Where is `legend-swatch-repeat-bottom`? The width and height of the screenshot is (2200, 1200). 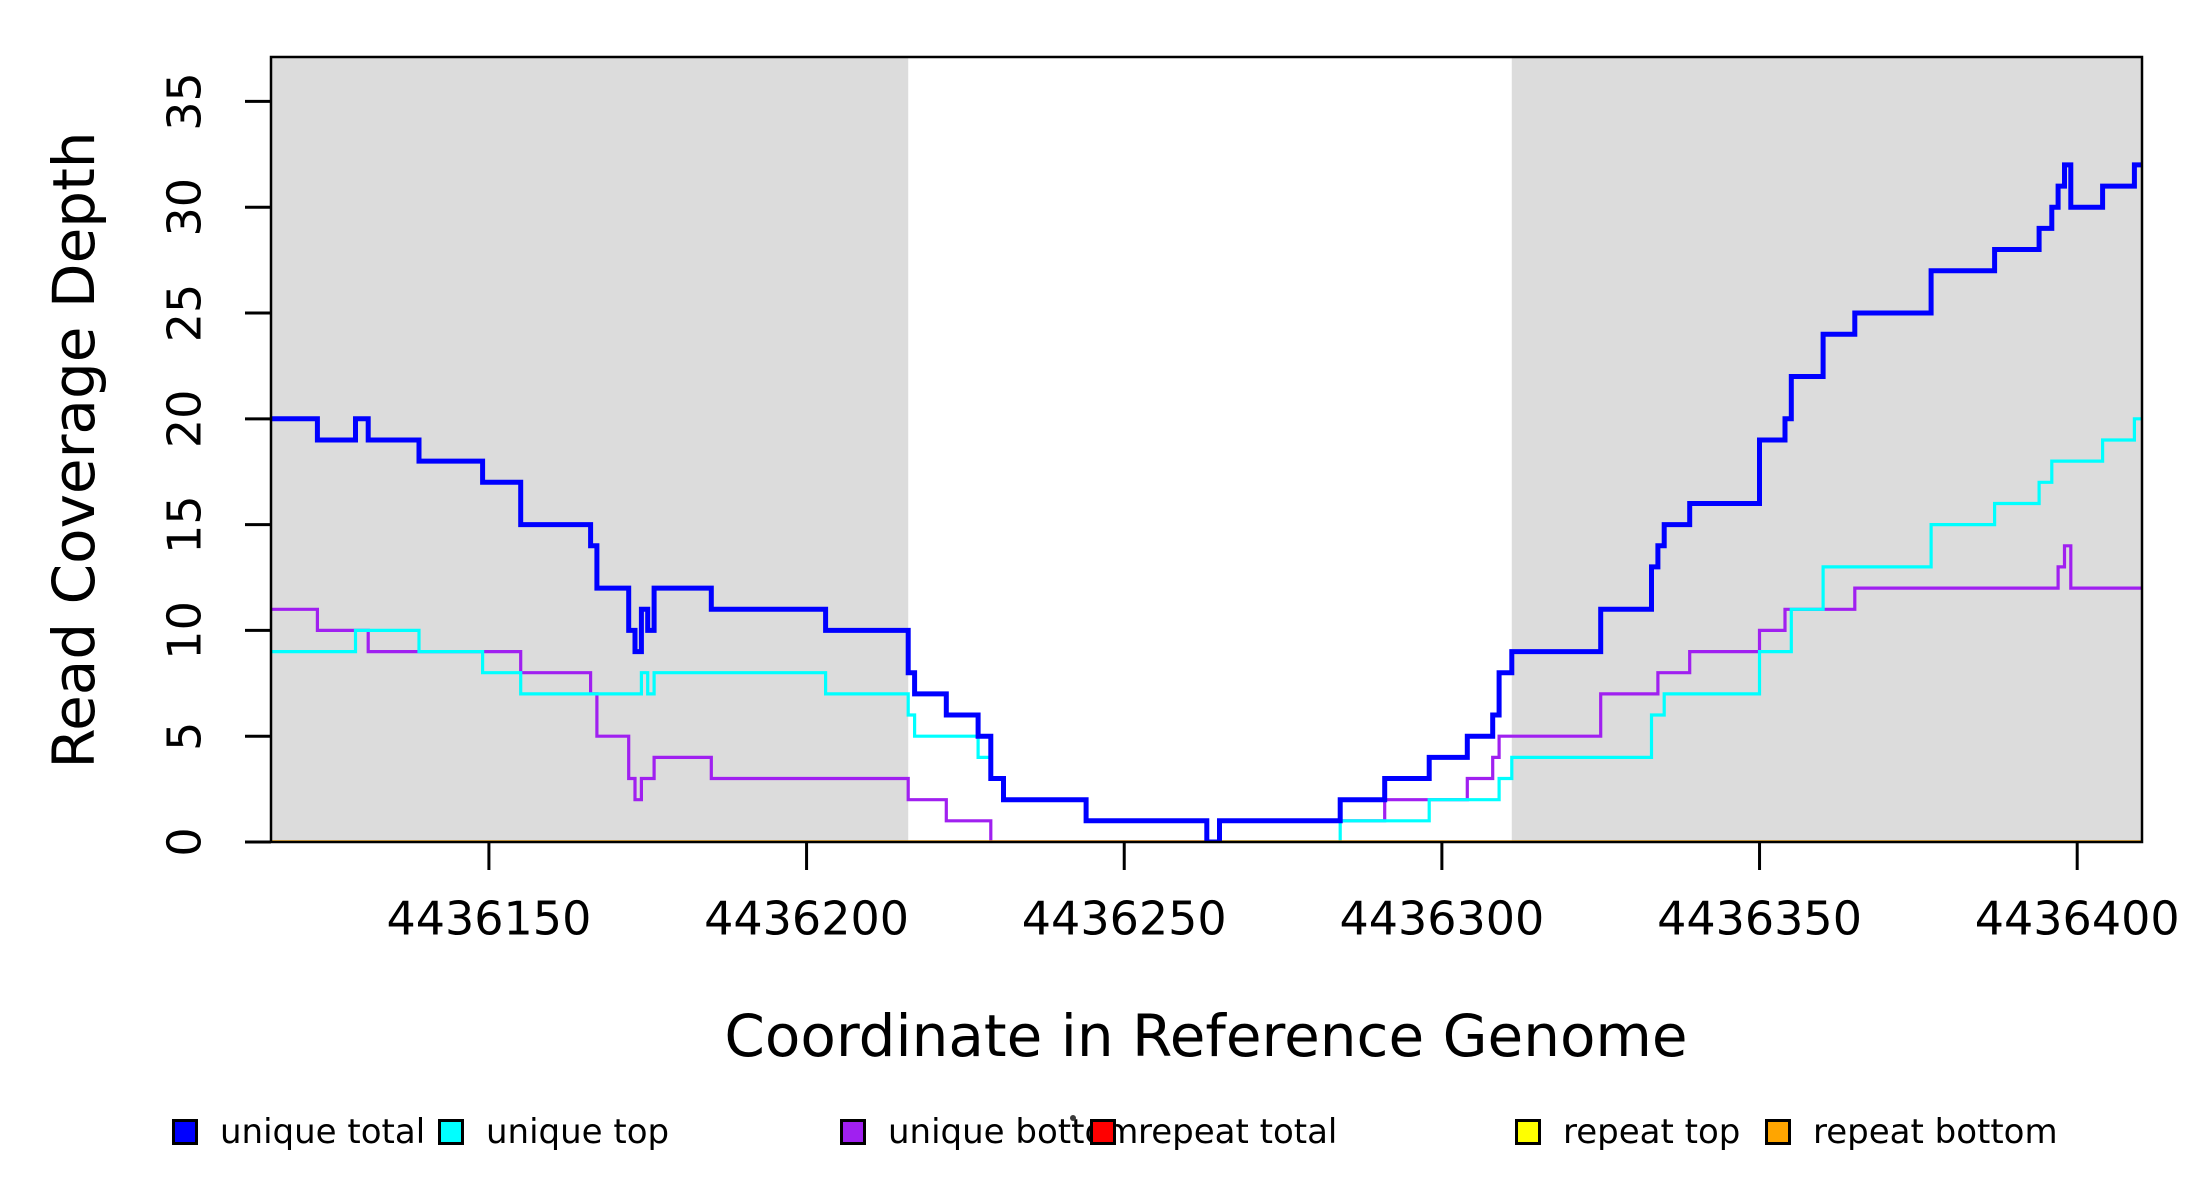
legend-swatch-repeat-bottom is located at coordinates (1778, 1132).